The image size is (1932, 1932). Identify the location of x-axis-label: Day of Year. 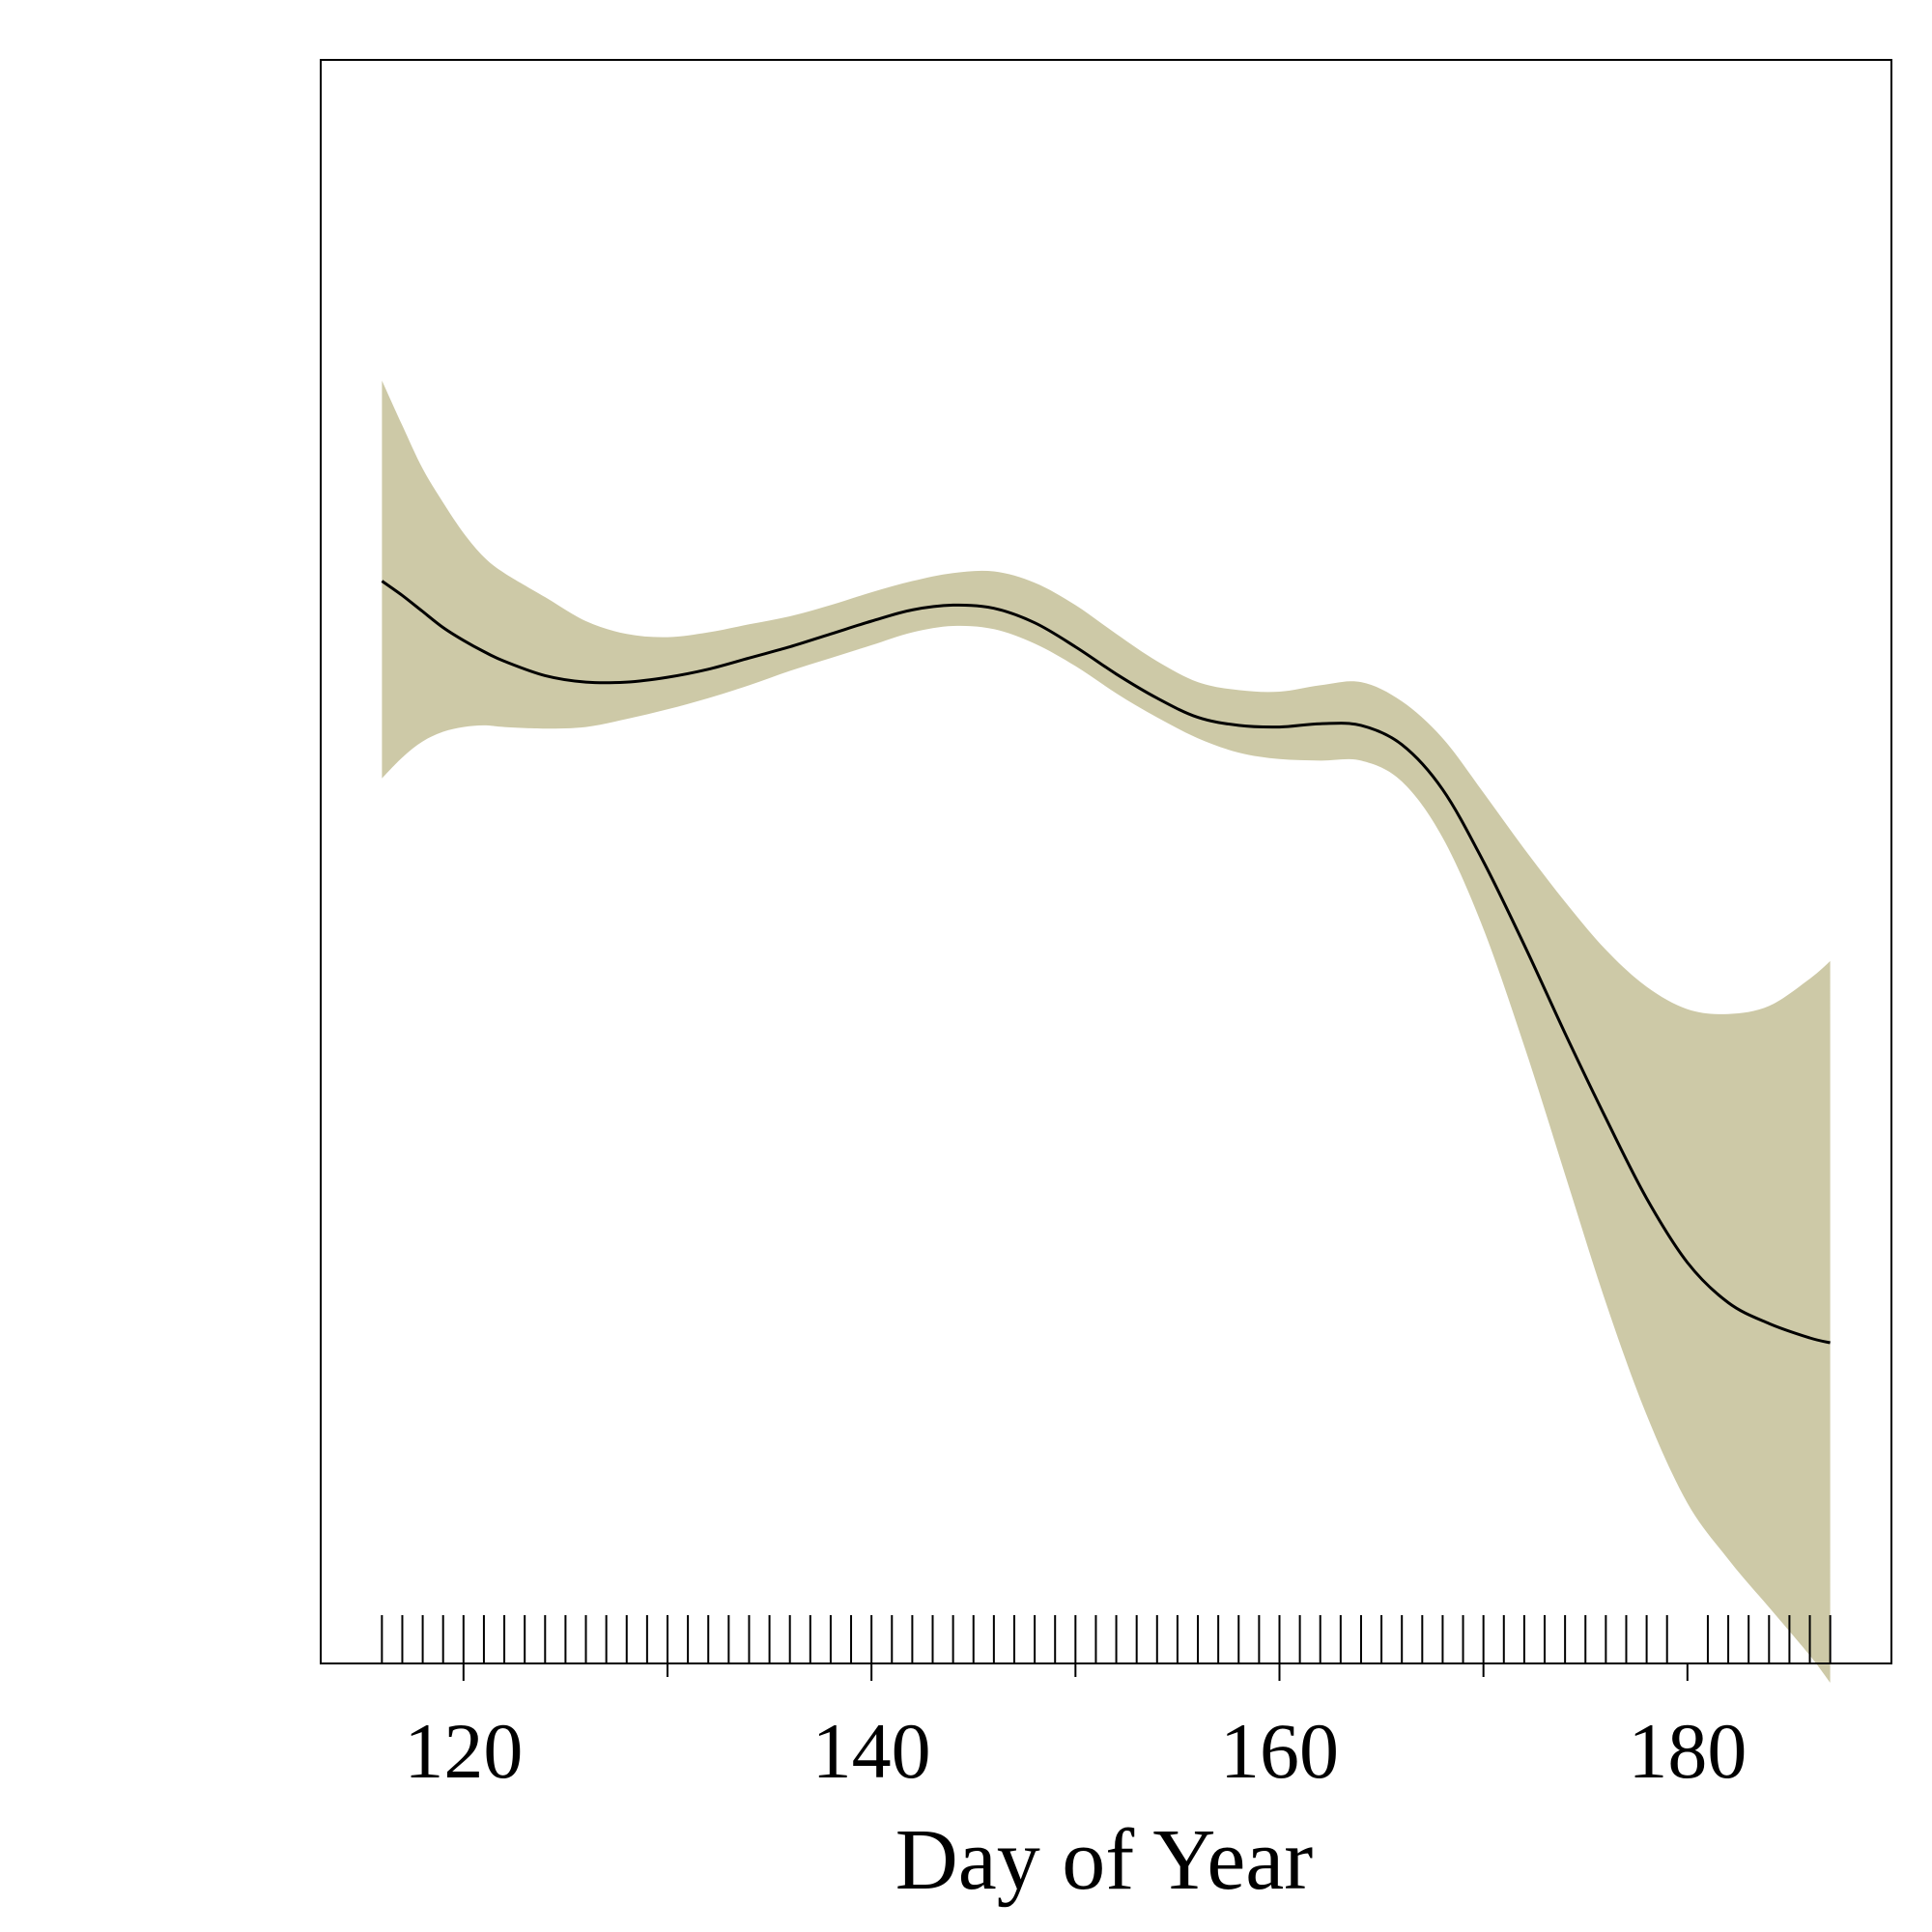
(1104, 1860).